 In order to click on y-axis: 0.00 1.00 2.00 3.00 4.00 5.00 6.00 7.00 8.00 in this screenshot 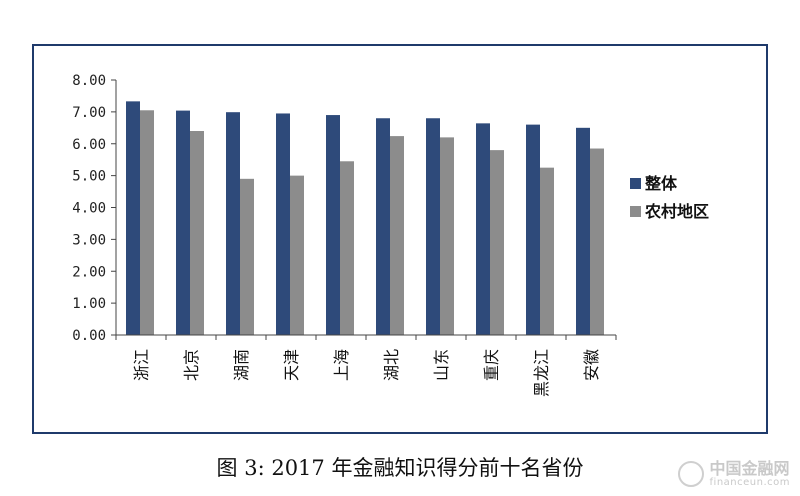, I will do `click(94, 208)`.